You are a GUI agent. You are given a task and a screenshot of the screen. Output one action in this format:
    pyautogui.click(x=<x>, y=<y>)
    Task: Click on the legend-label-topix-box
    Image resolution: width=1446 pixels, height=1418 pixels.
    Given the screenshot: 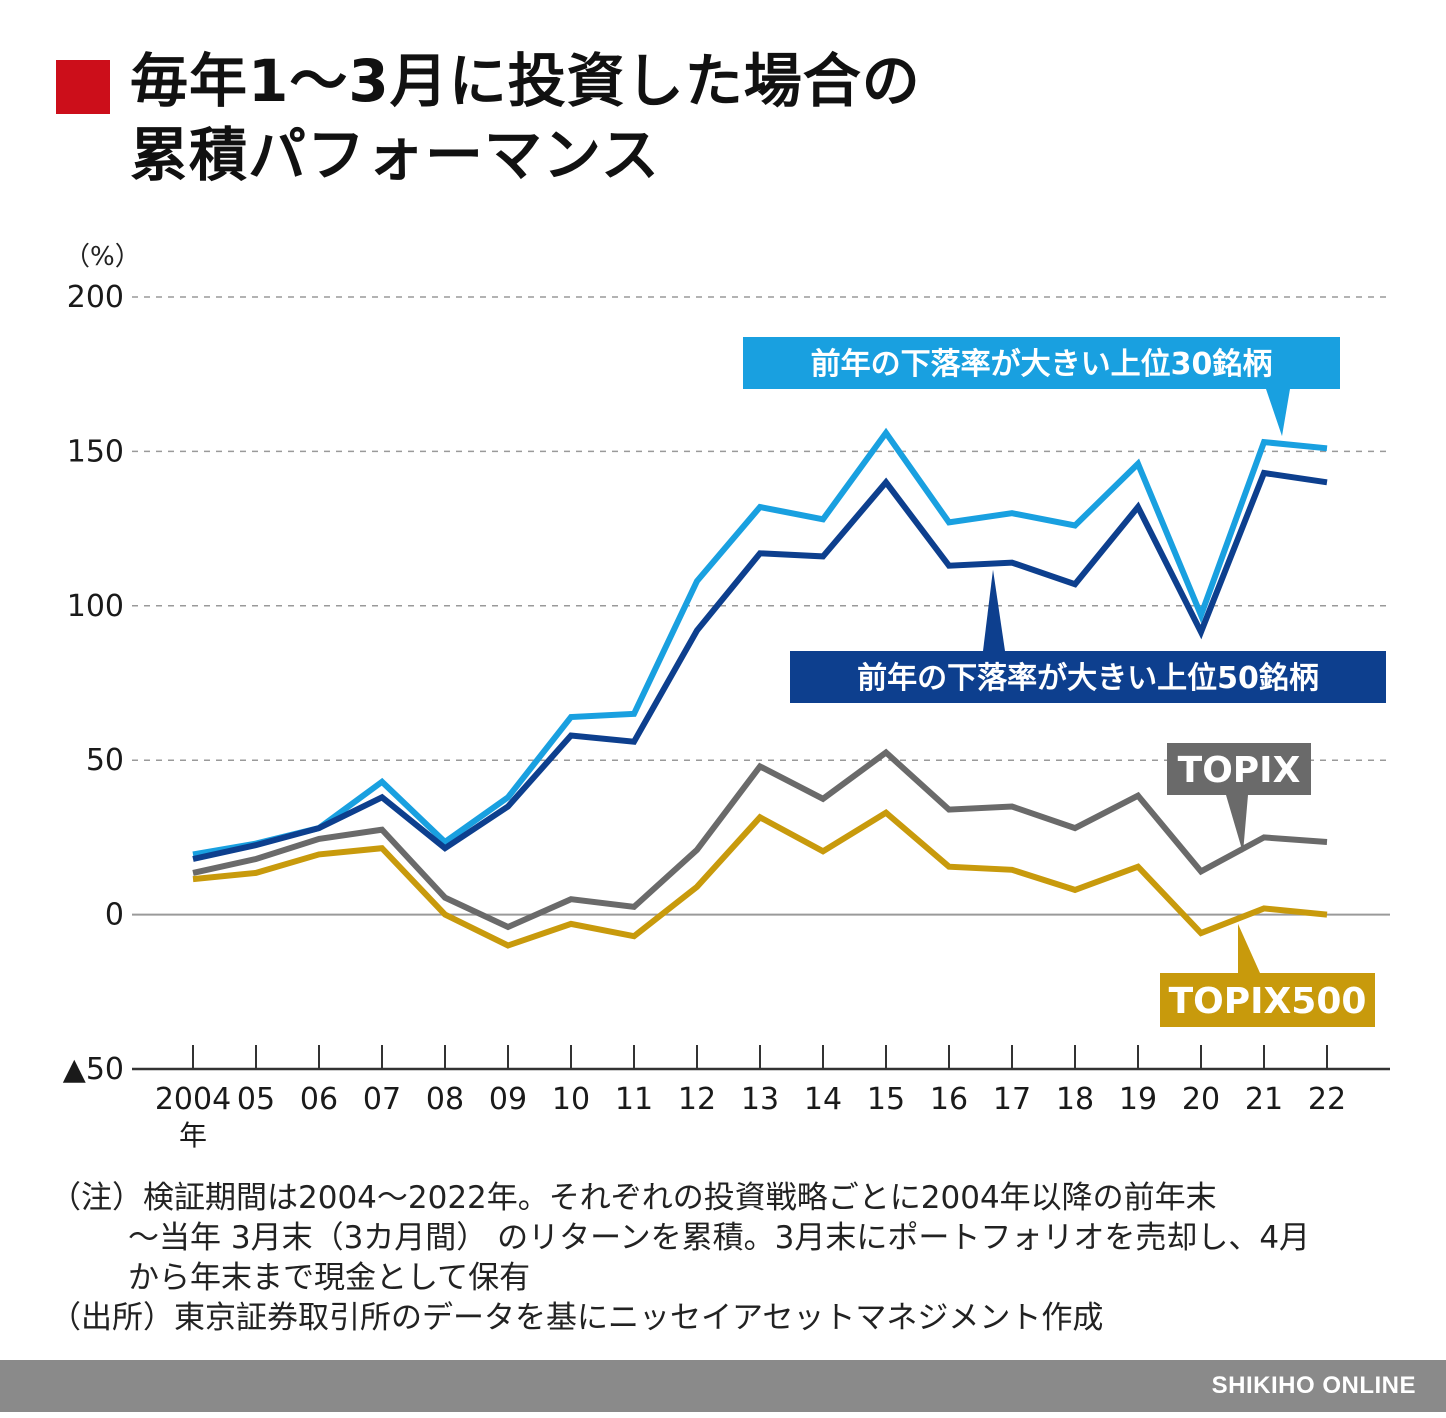 What is the action you would take?
    pyautogui.click(x=1239, y=769)
    